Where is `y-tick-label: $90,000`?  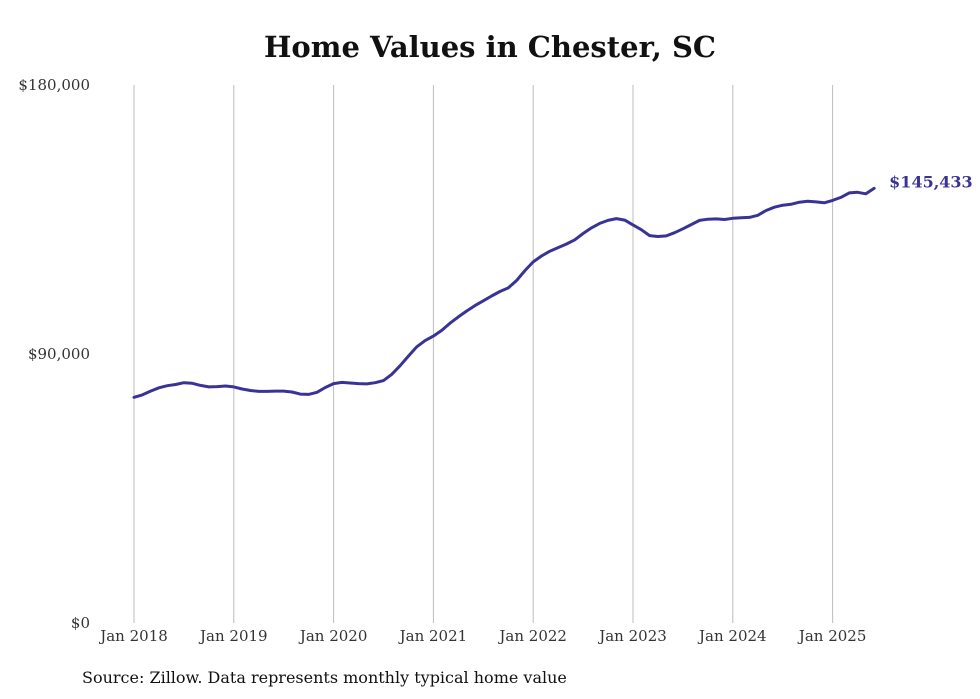 y-tick-label: $90,000 is located at coordinates (59, 354).